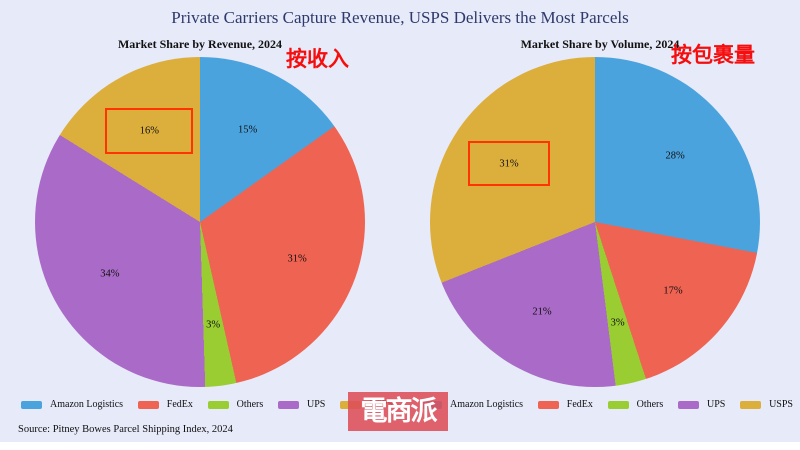 The image size is (800, 450). What do you see at coordinates (600, 44) in the screenshot?
I see `volume-chart-subtitle: Market Share by Volume, 2024` at bounding box center [600, 44].